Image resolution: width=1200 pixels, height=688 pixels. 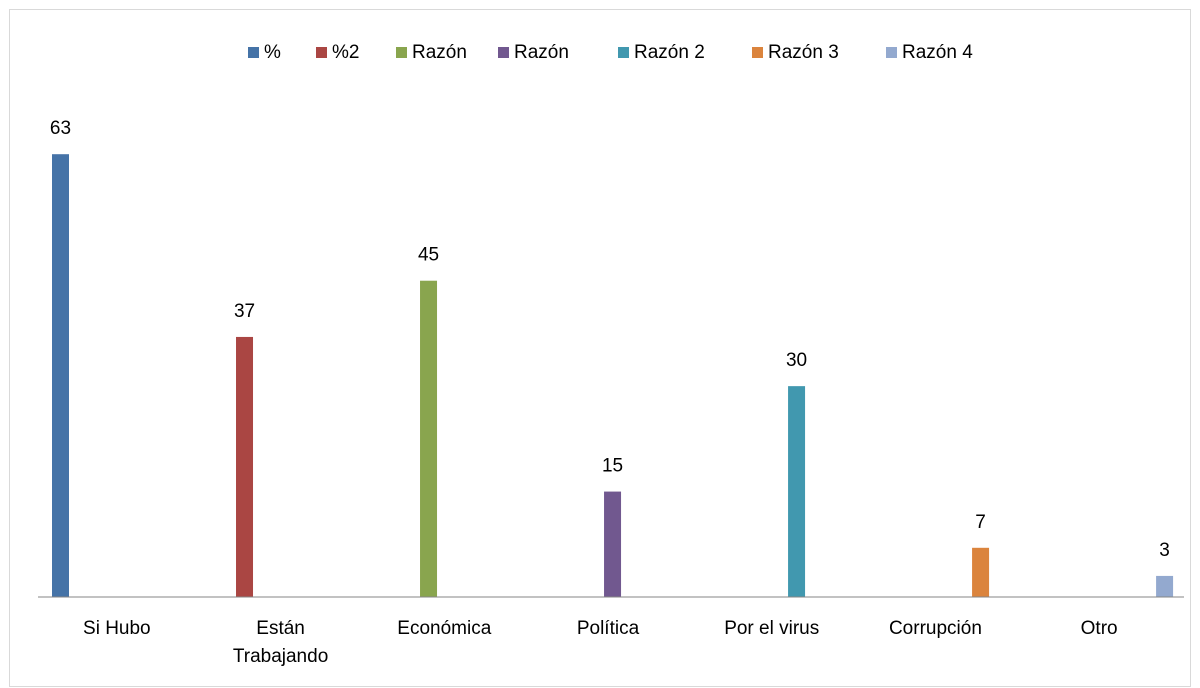 What do you see at coordinates (1099, 628) in the screenshot?
I see `x-tick-label: Otro` at bounding box center [1099, 628].